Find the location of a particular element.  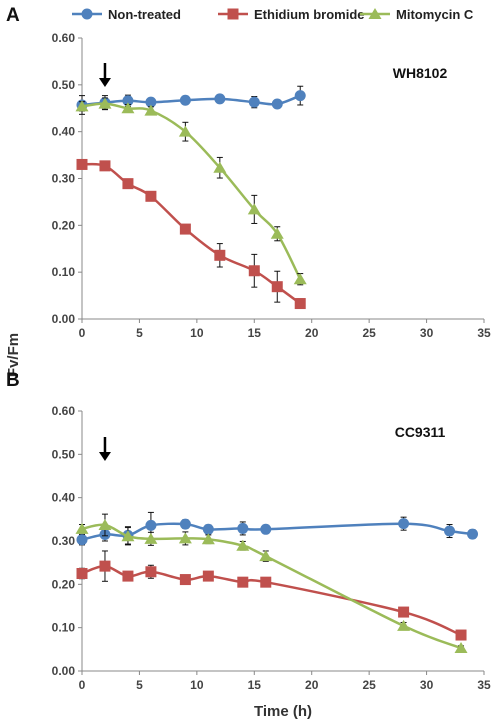

panel-a-ethidium-bromide-series is located at coordinates (191, 234).